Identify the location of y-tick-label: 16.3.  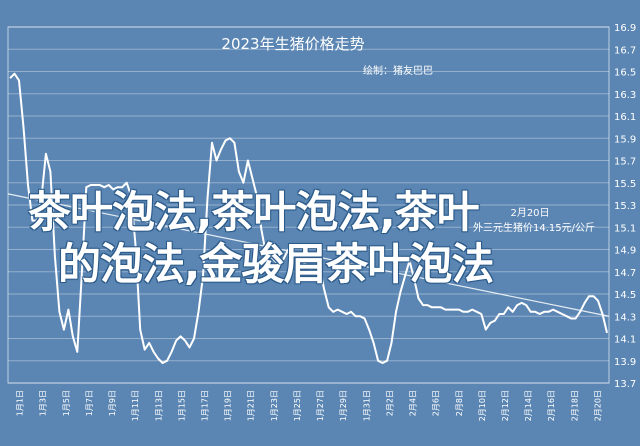
(625, 95).